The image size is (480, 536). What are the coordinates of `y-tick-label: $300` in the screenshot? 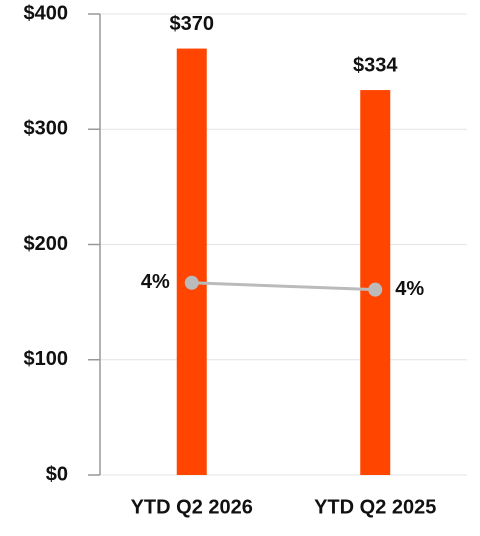 It's located at (46, 129).